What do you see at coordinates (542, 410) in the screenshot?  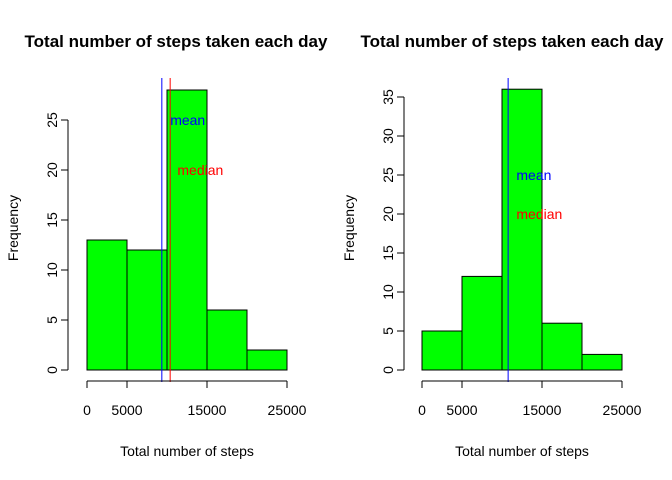 I see `chart-right-x-tick-label: 15000` at bounding box center [542, 410].